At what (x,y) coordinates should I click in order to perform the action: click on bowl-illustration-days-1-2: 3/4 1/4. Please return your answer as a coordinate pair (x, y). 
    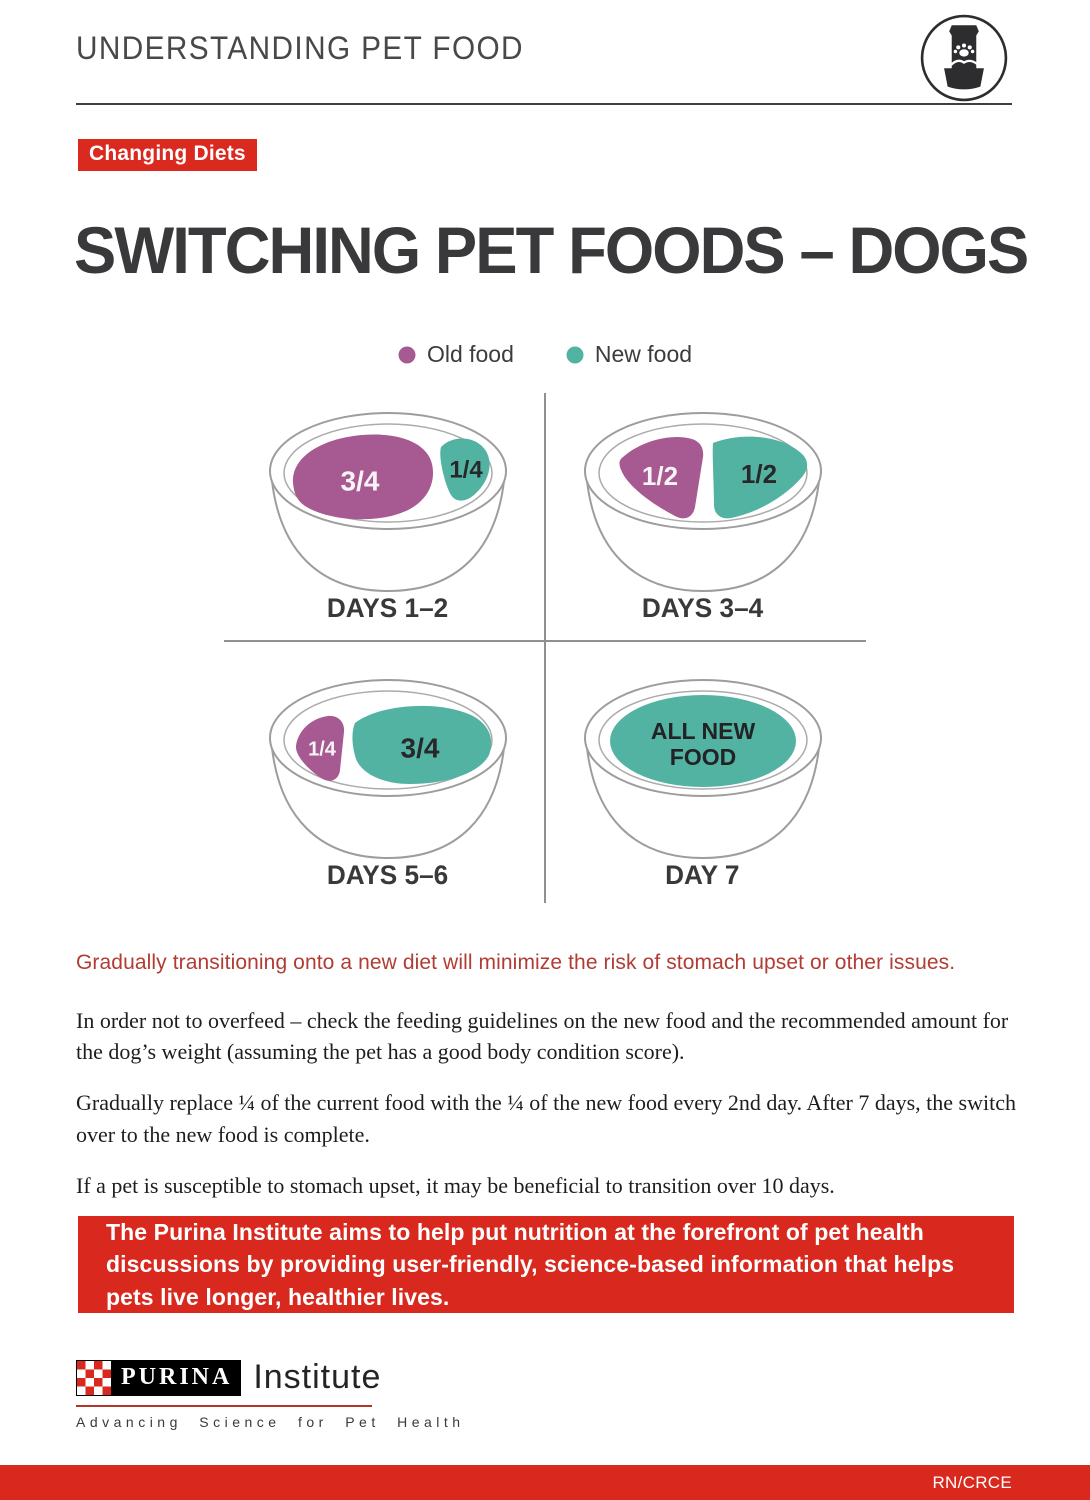
    Looking at the image, I should click on (387, 502).